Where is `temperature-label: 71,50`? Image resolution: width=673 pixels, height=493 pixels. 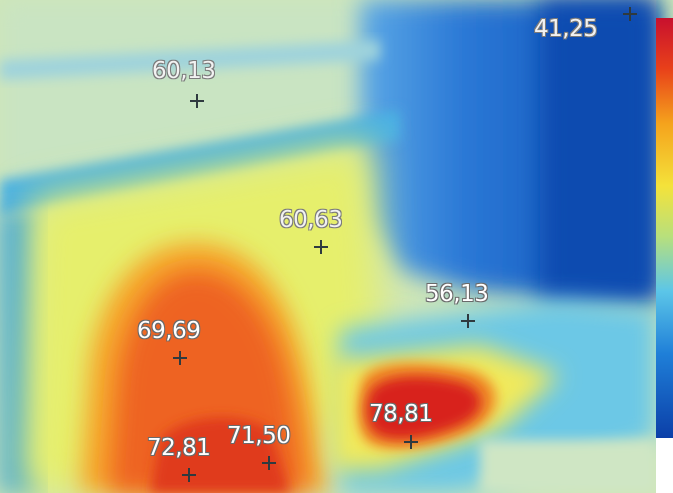
temperature-label: 71,50 is located at coordinates (259, 436).